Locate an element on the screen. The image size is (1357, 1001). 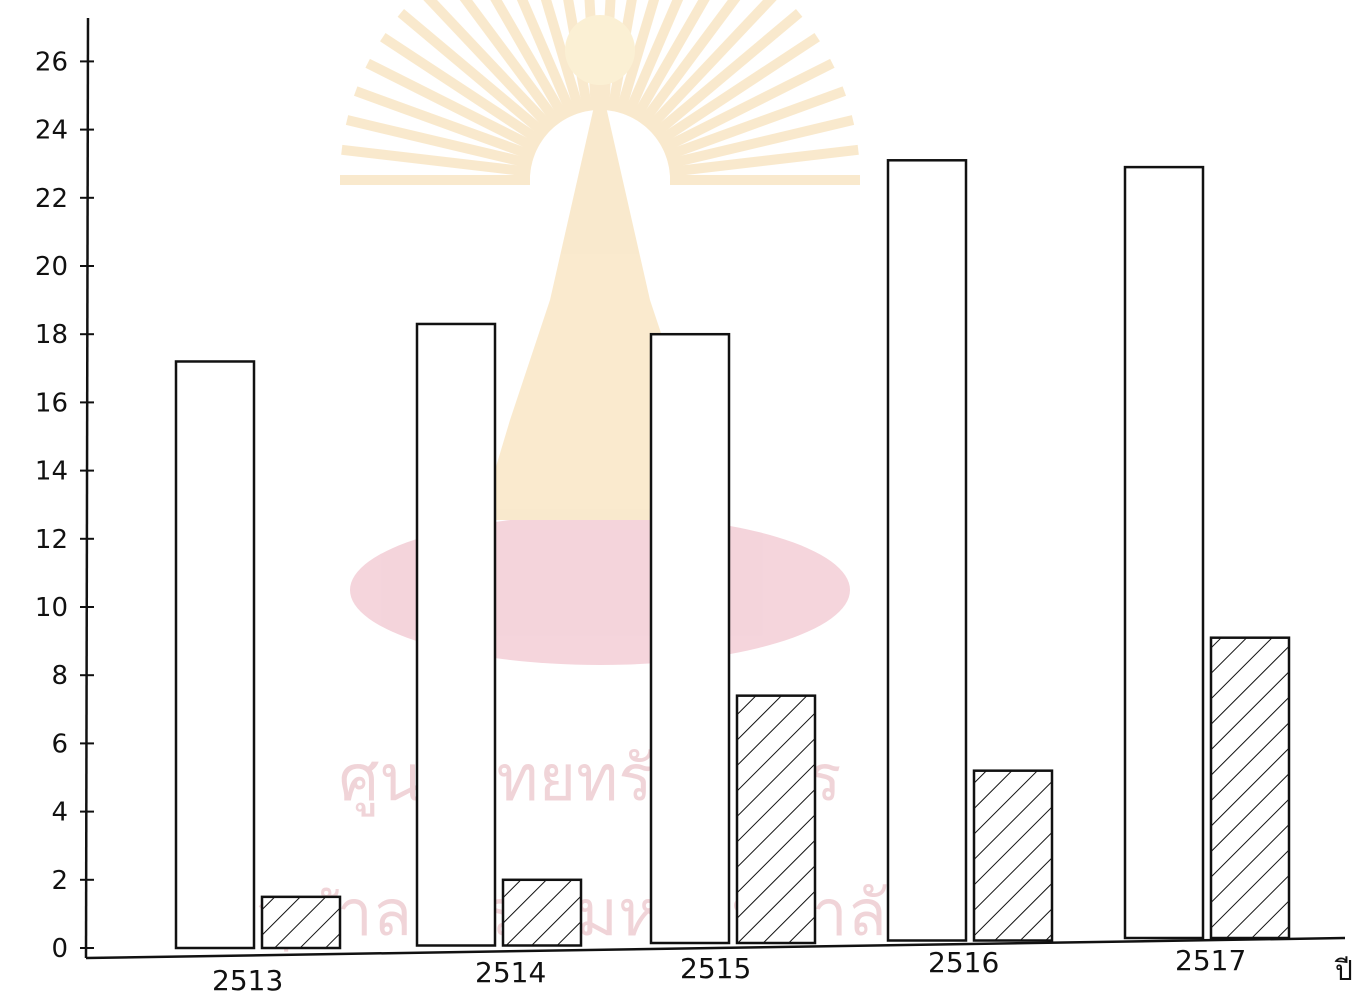
y-tick-label: 12 is located at coordinates (51, 540).